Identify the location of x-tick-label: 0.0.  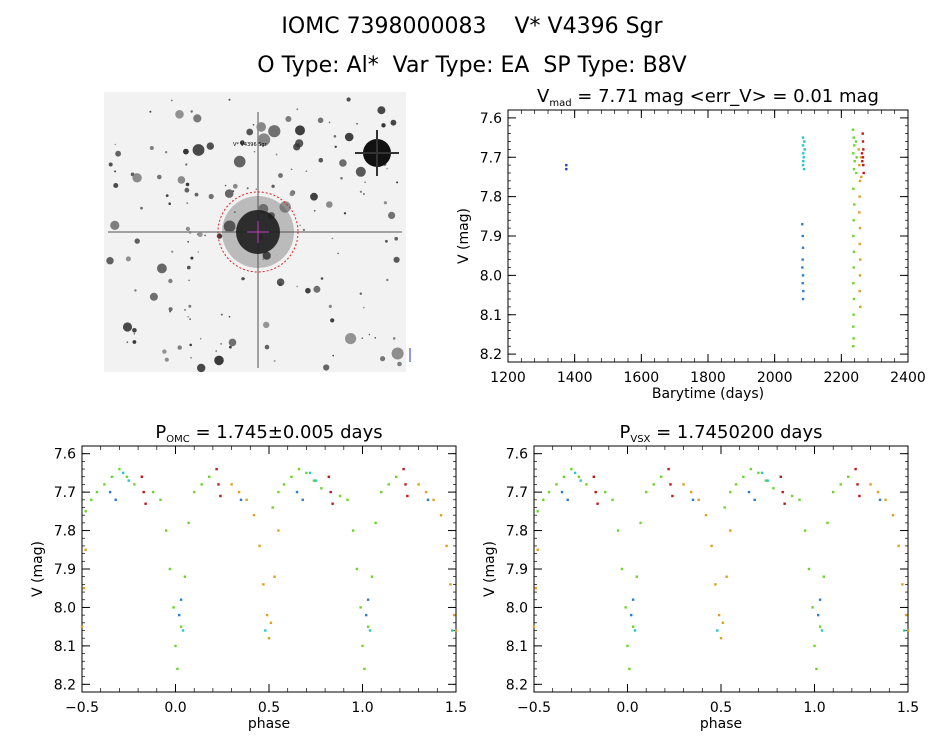
(627, 708).